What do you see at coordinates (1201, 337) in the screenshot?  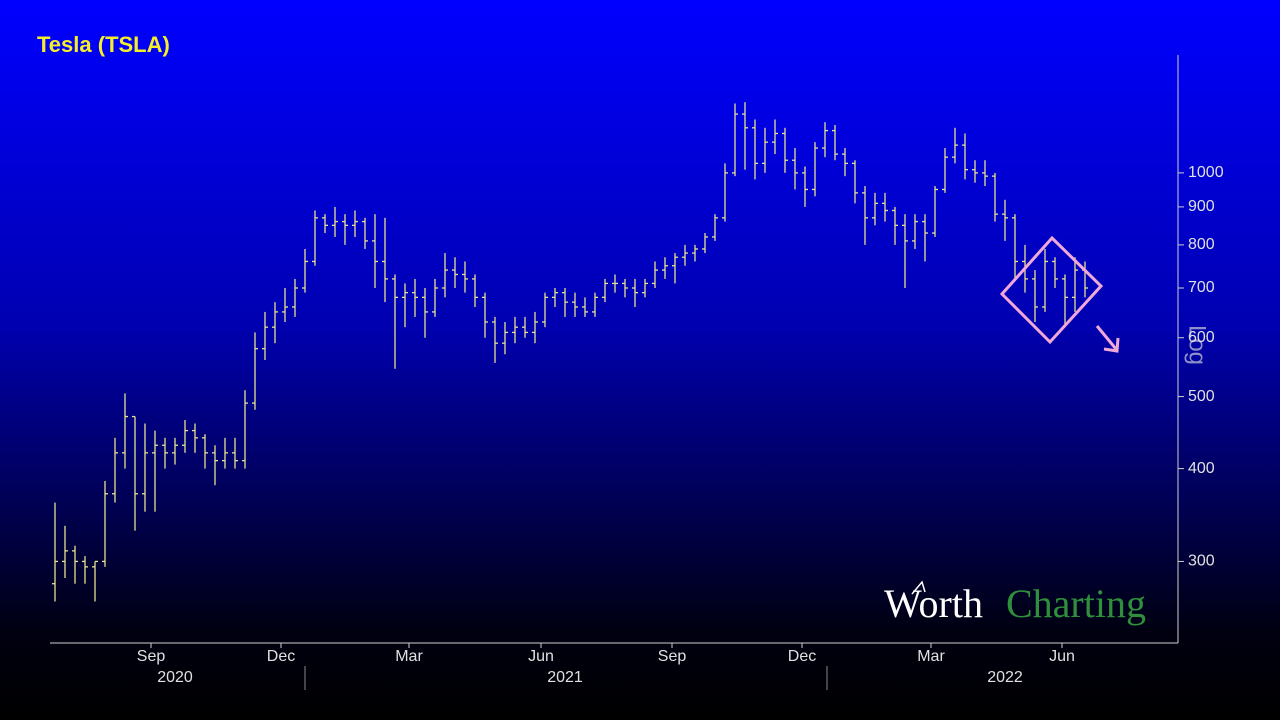 I see `y-tick-label: 600` at bounding box center [1201, 337].